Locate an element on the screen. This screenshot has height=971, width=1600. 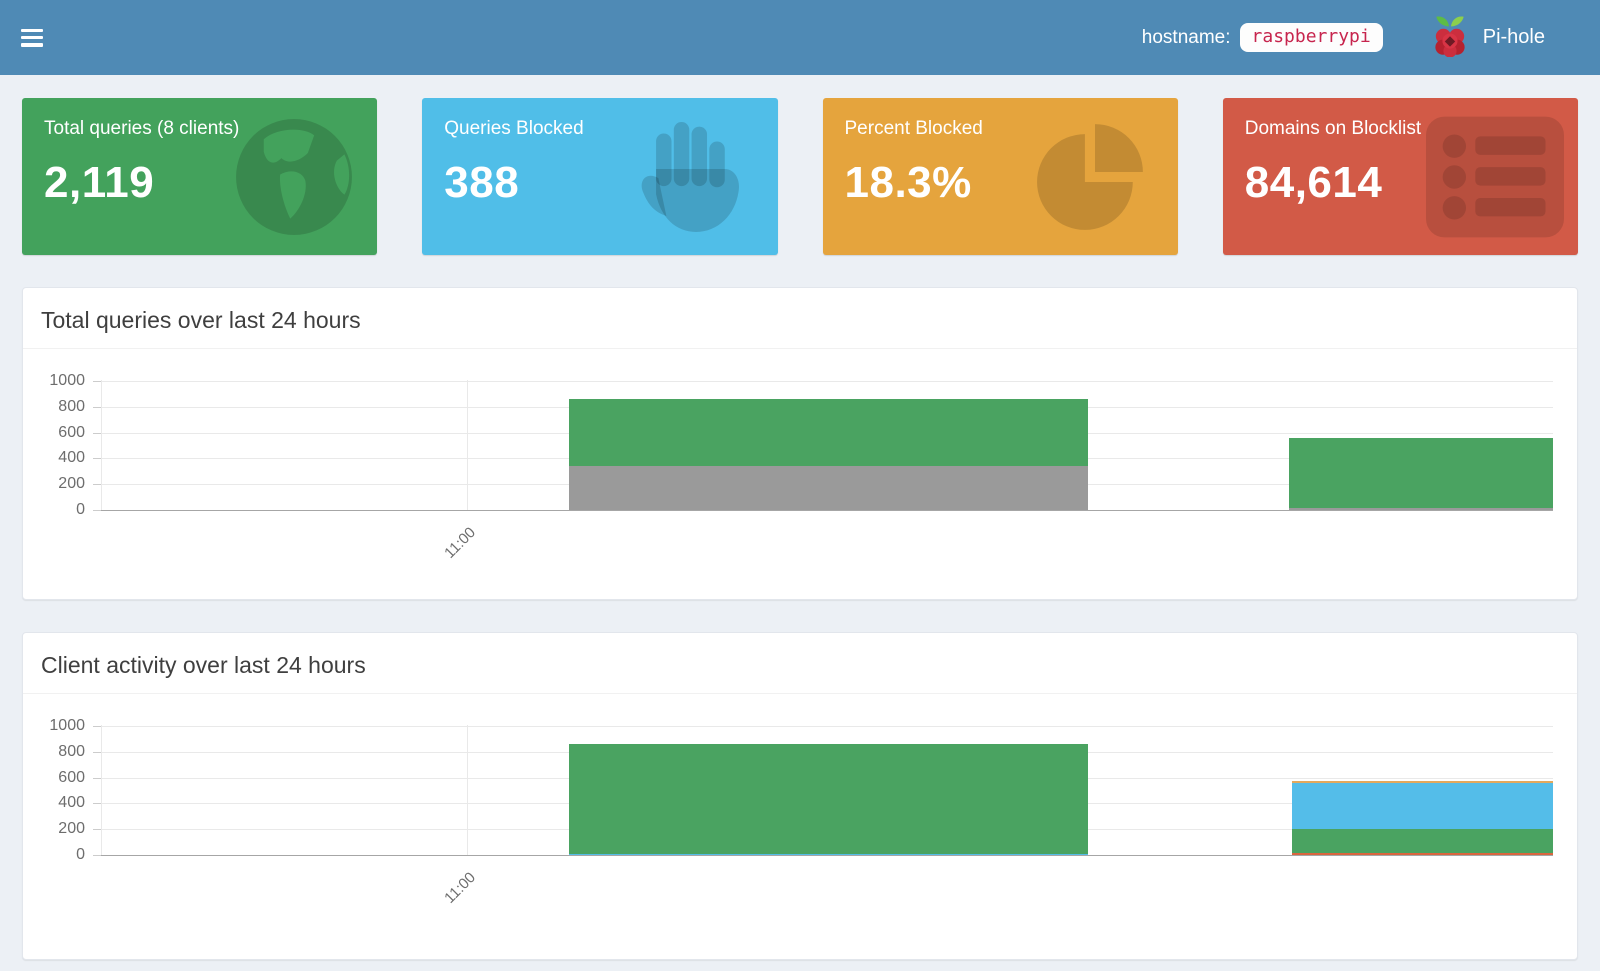
top-navbar: hostname: raspberrypi Pi-hole is located at coordinates (800, 37).